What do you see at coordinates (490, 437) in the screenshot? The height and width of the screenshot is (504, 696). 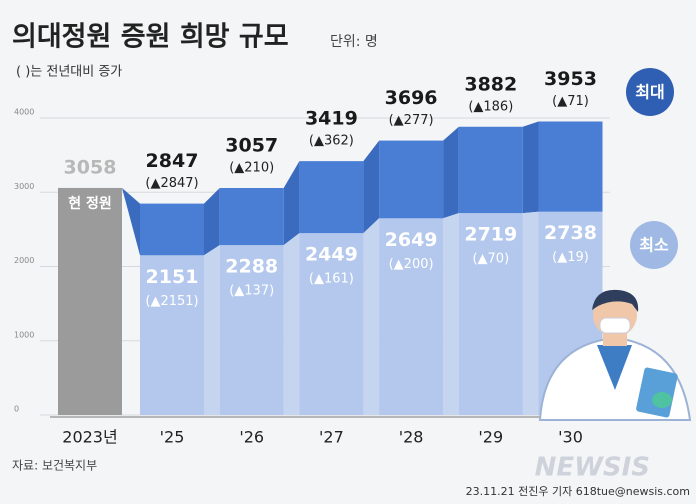 I see `x-tick-label: '29` at bounding box center [490, 437].